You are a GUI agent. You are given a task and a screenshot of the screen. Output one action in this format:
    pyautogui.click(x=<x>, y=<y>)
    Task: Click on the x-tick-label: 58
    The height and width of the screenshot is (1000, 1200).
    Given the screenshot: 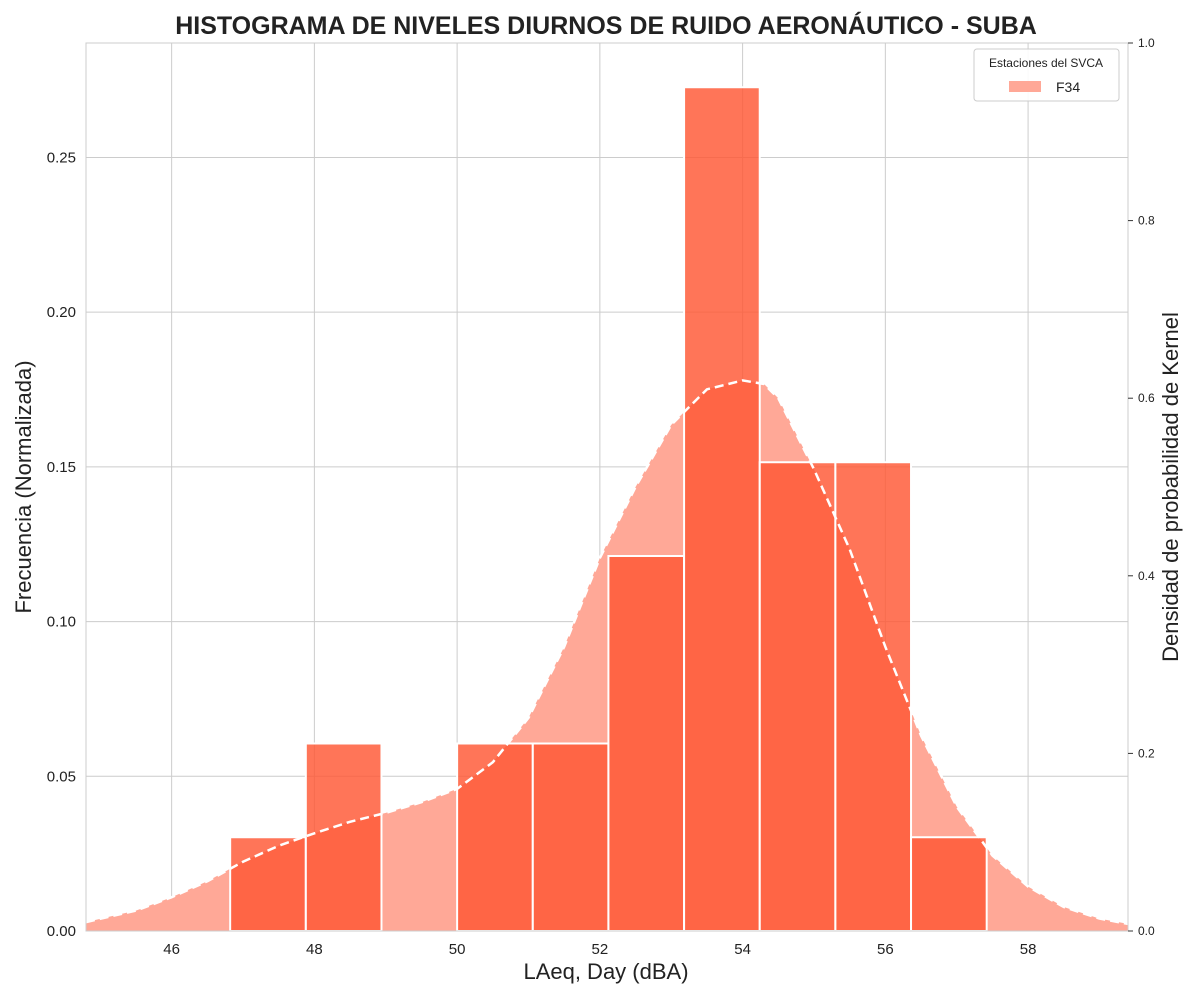 What is the action you would take?
    pyautogui.click(x=1028, y=949)
    